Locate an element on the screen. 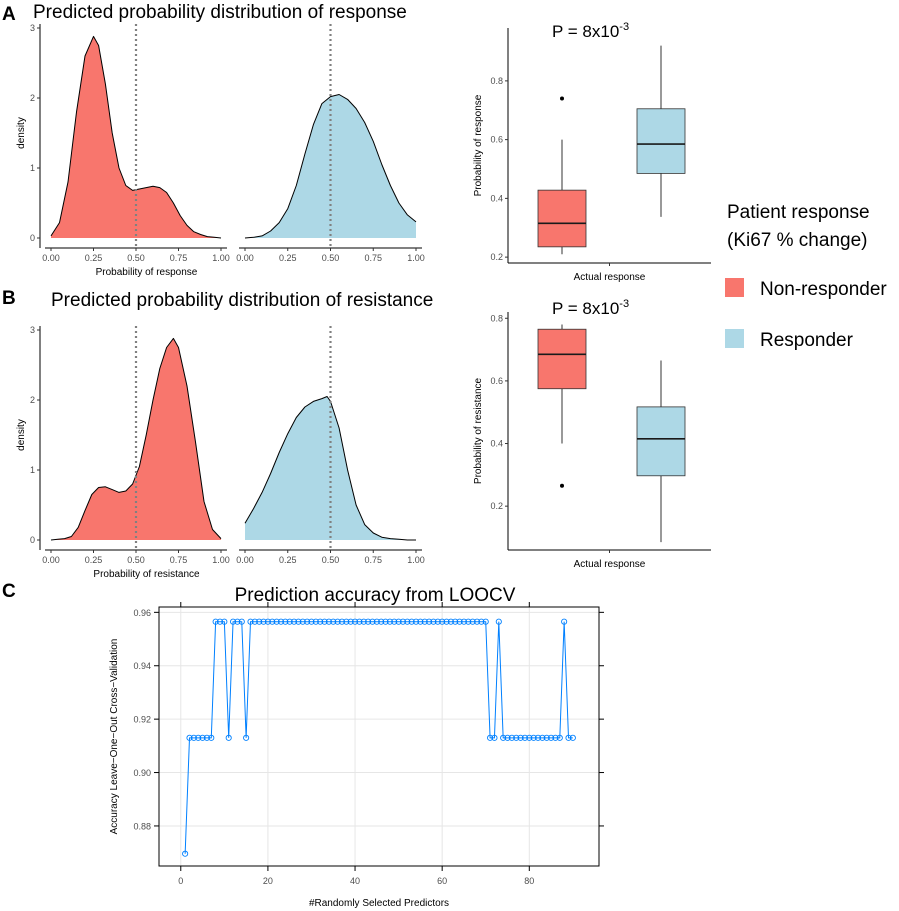 This screenshot has height=911, width=899. y-tick-label: 0.90 is located at coordinates (142, 773).